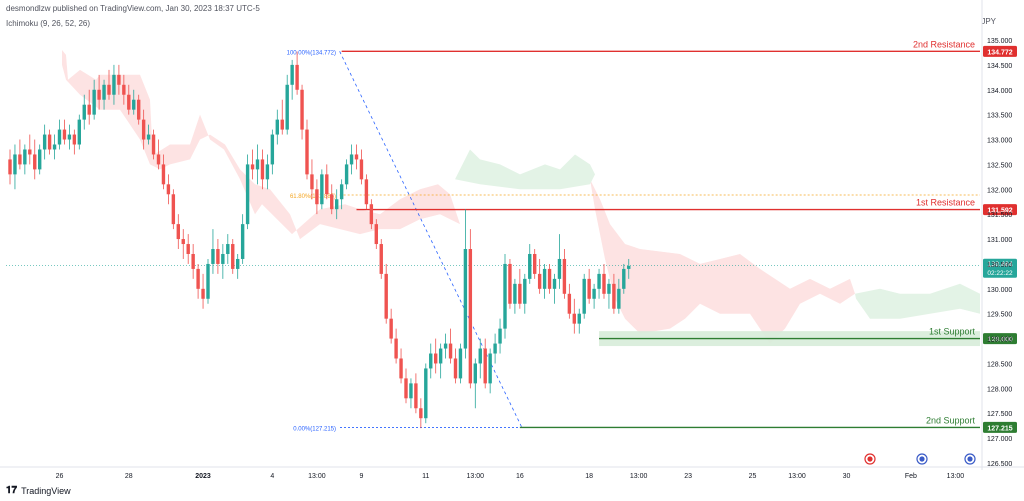  Describe the element at coordinates (951, 420) in the screenshot. I see `level-name: 2nd Support` at that location.